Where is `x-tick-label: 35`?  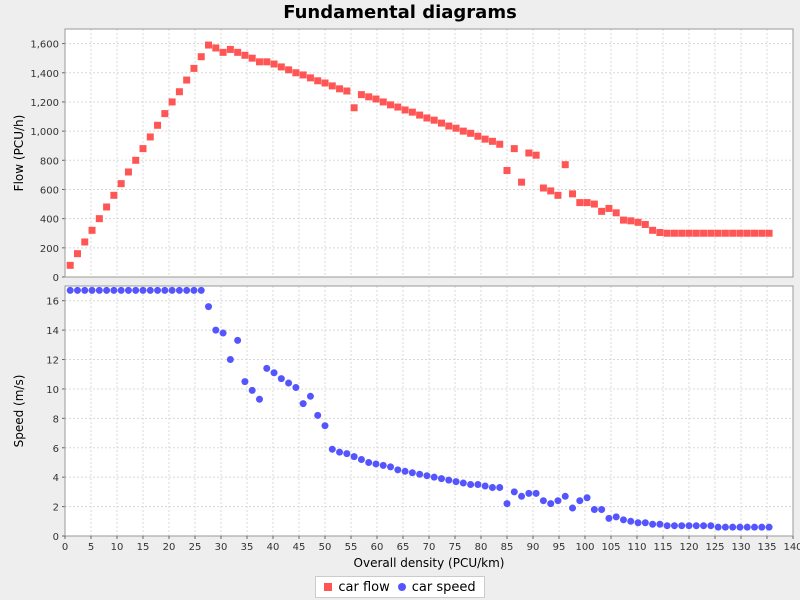 x-tick-label: 35 is located at coordinates (247, 547).